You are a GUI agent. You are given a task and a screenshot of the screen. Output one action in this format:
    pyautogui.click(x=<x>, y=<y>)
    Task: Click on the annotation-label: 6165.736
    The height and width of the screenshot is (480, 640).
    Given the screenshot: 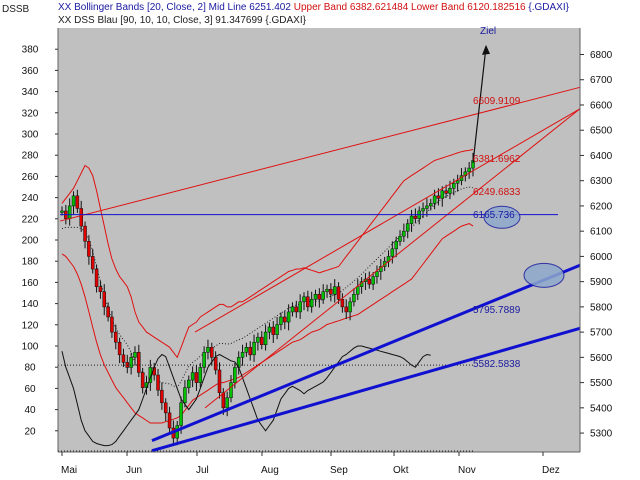 What is the action you would take?
    pyautogui.click(x=494, y=215)
    